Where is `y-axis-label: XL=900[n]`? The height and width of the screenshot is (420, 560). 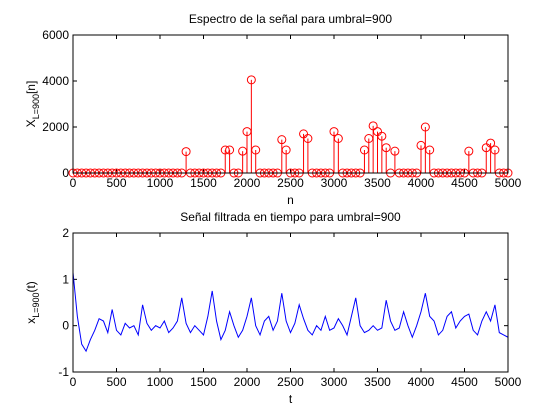 y-axis-label: XL=900[n] is located at coordinates (32, 104).